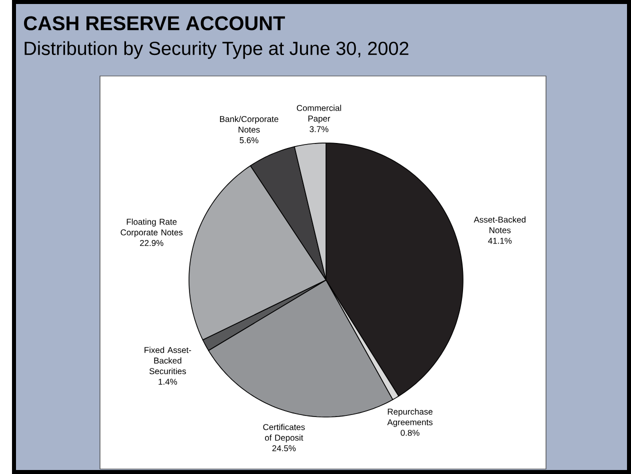 This screenshot has height=474, width=631. Describe the element at coordinates (284, 448) in the screenshot. I see `data-label: 24.5%` at that location.